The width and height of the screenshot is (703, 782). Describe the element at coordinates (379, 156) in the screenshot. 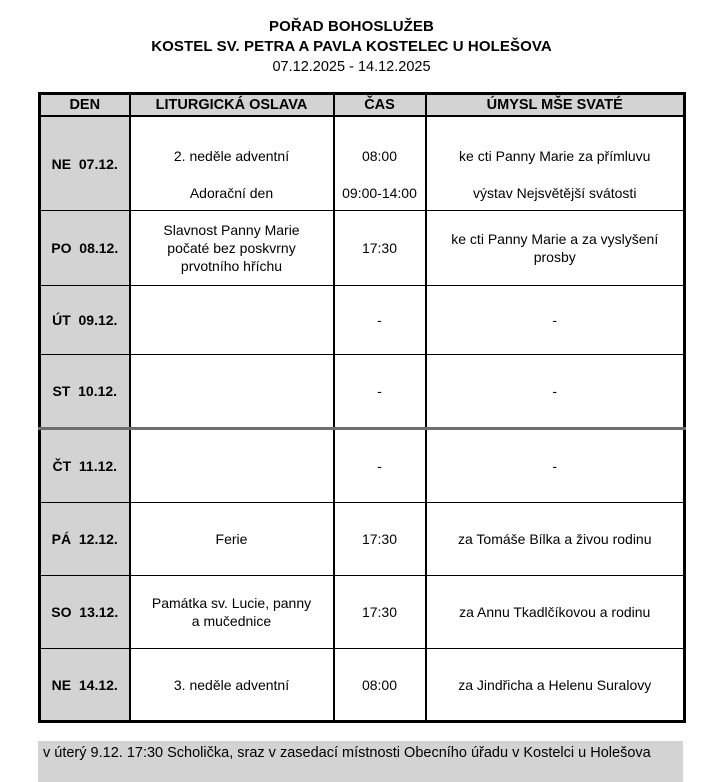

I see `time-entry: 08:00` at that location.